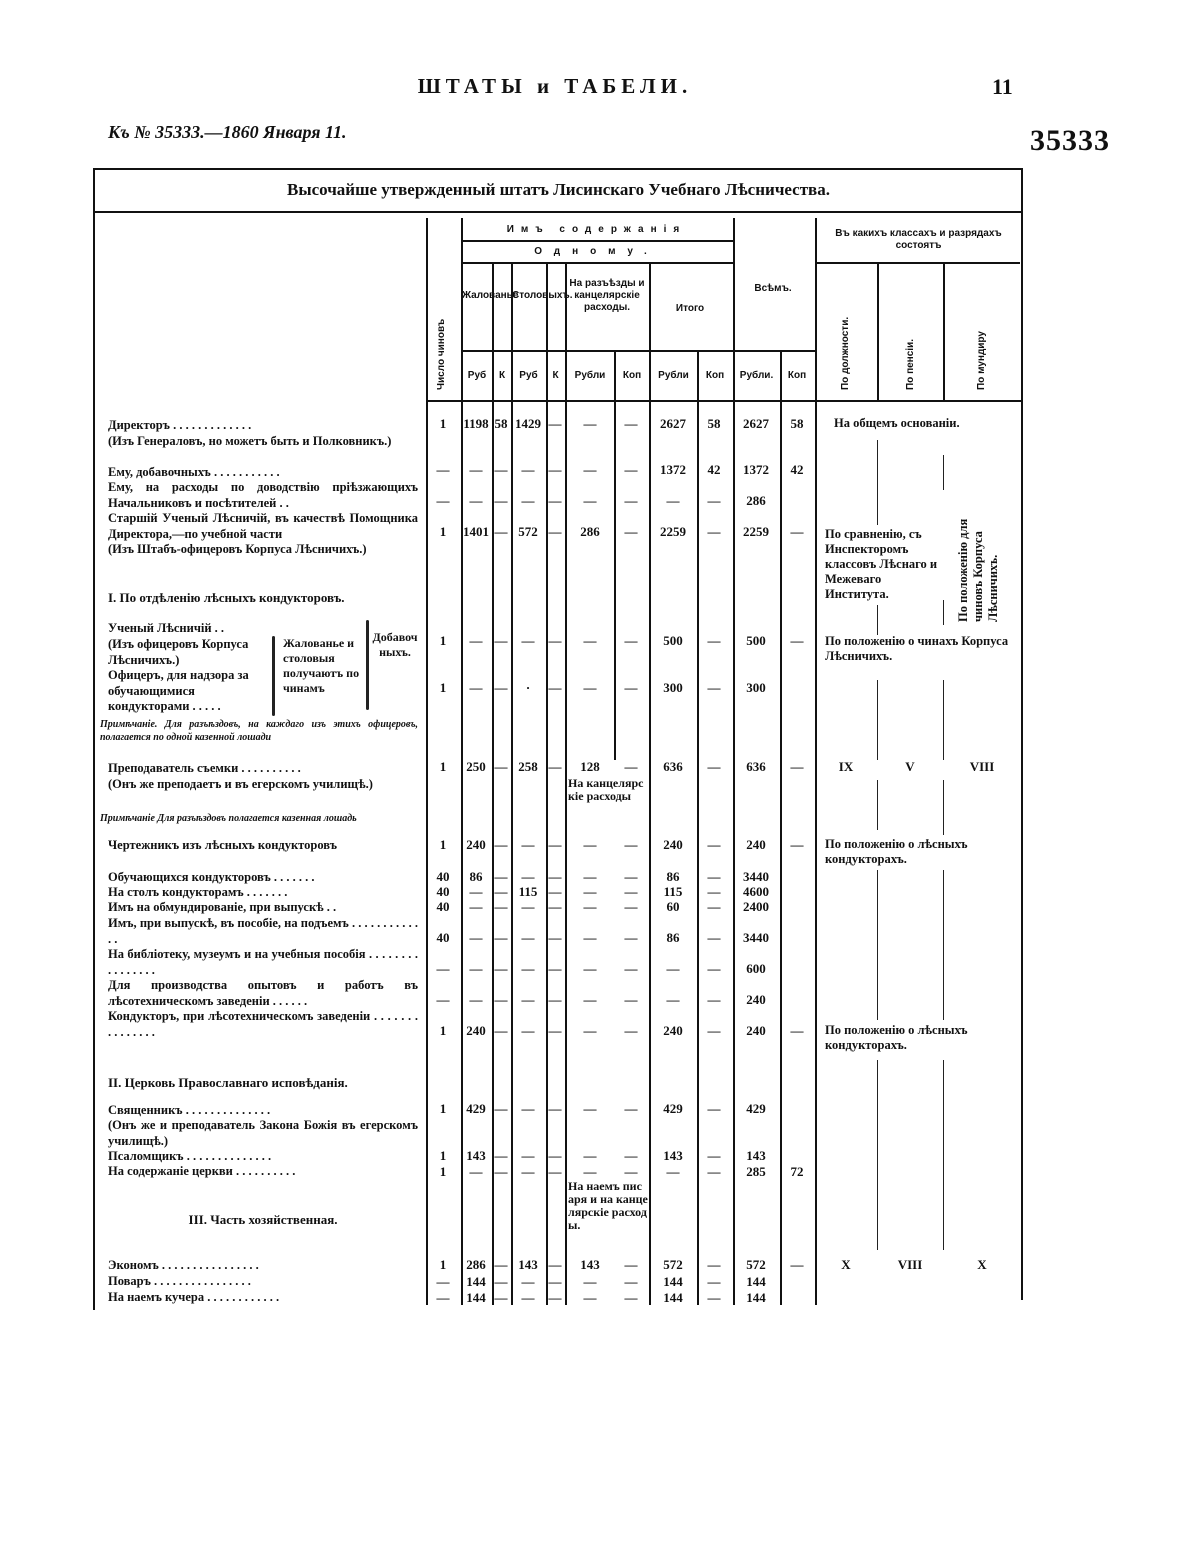 This screenshot has width=1200, height=1542. Describe the element at coordinates (797, 1171) in the screenshot. I see `cell-total-kop: 72` at that location.